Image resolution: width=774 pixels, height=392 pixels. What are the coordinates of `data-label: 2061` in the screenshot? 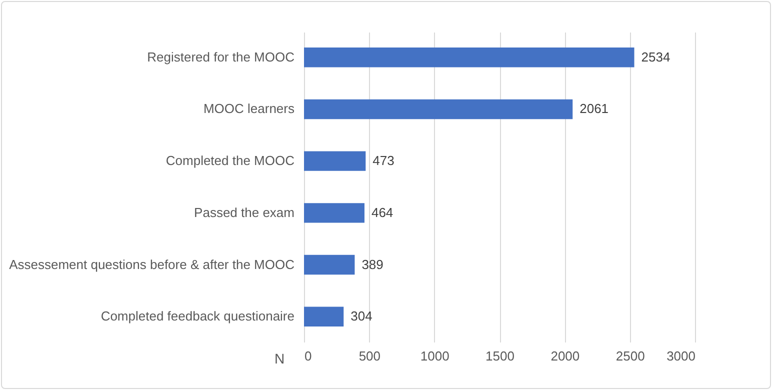 It's located at (594, 108).